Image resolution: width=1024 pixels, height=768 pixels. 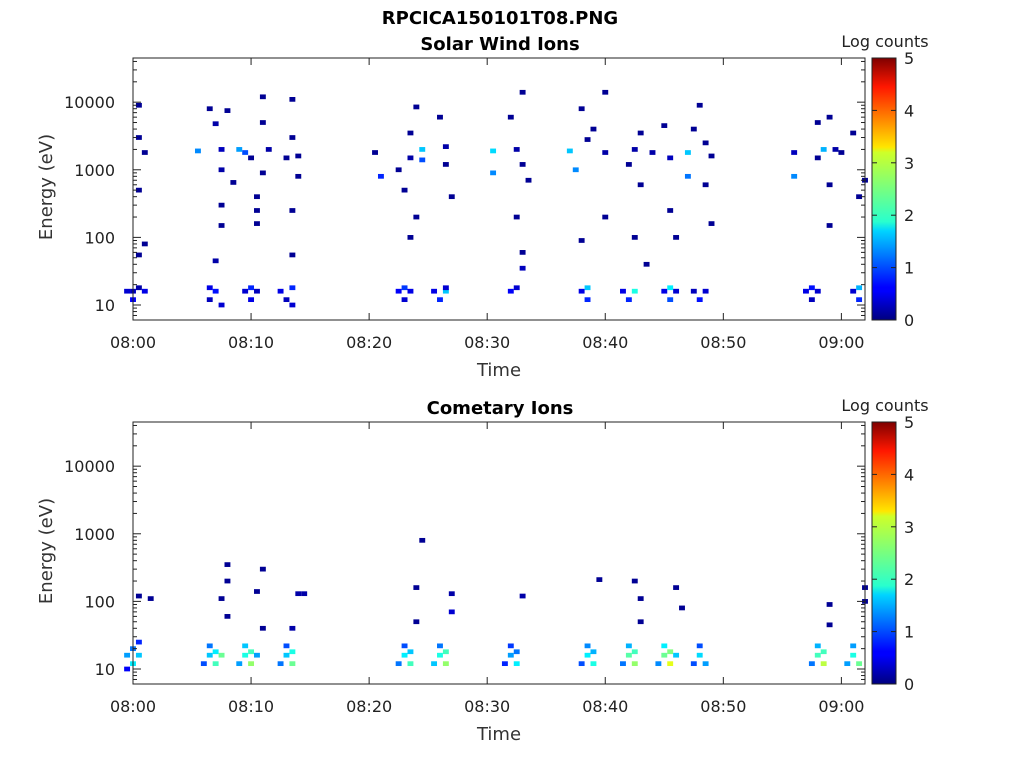 What do you see at coordinates (909, 474) in the screenshot?
I see `colorbar-tick-label: 4` at bounding box center [909, 474].